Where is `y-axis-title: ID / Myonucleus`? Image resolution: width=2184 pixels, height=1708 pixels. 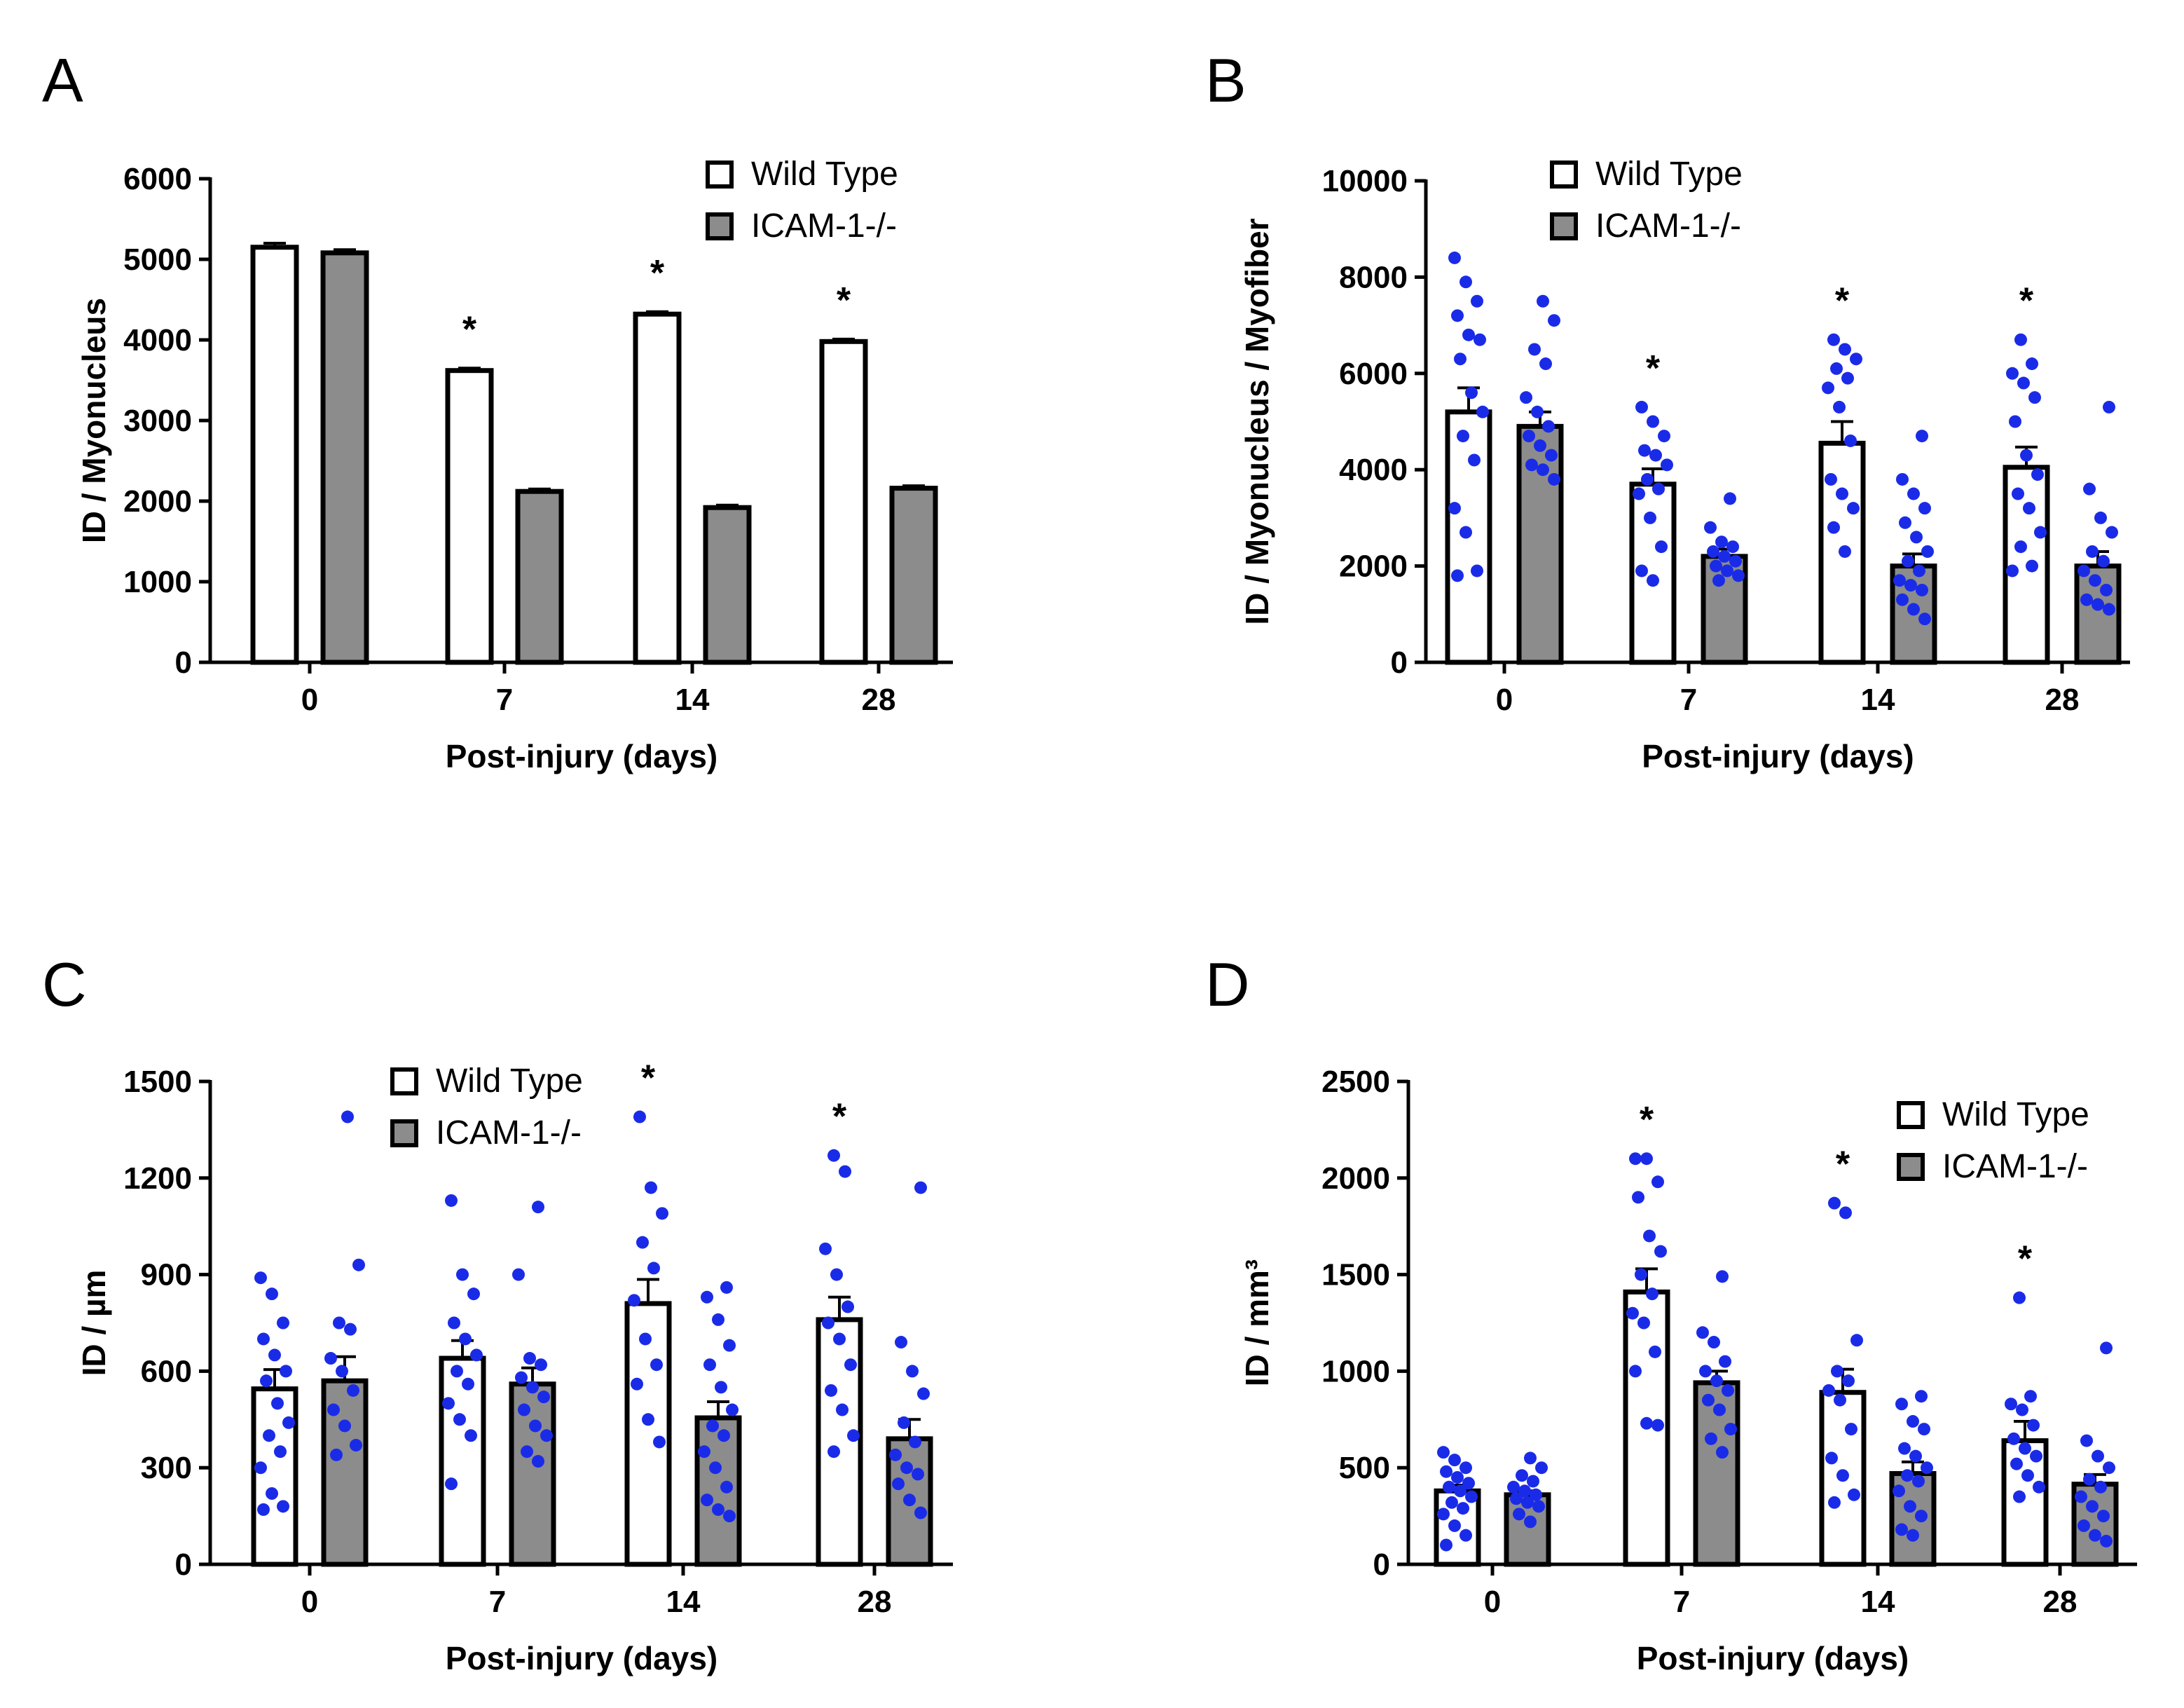 y-axis-title: ID / Myonucleus is located at coordinates (94, 420).